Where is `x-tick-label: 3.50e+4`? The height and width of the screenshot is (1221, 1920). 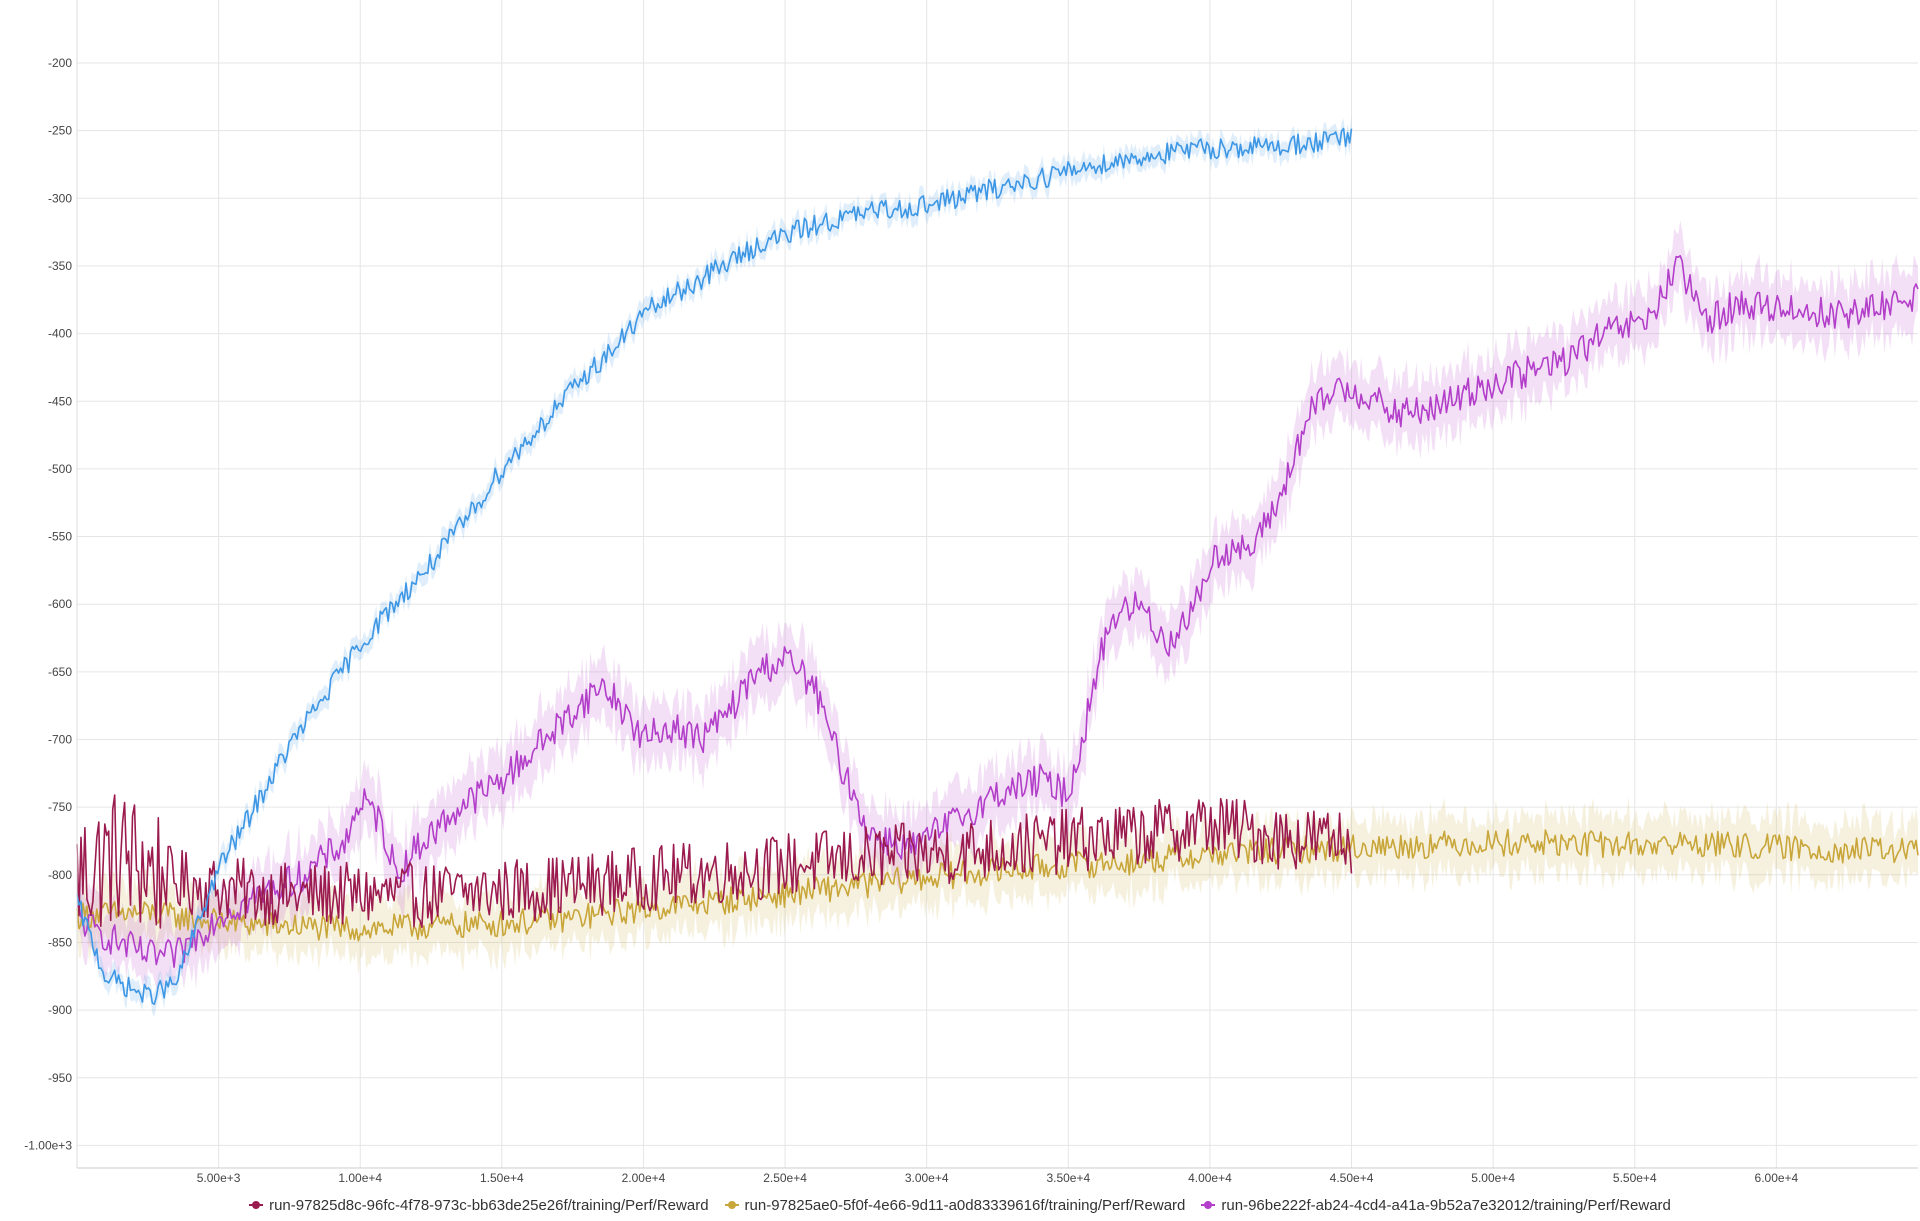 x-tick-label: 3.50e+4 is located at coordinates (1068, 1178).